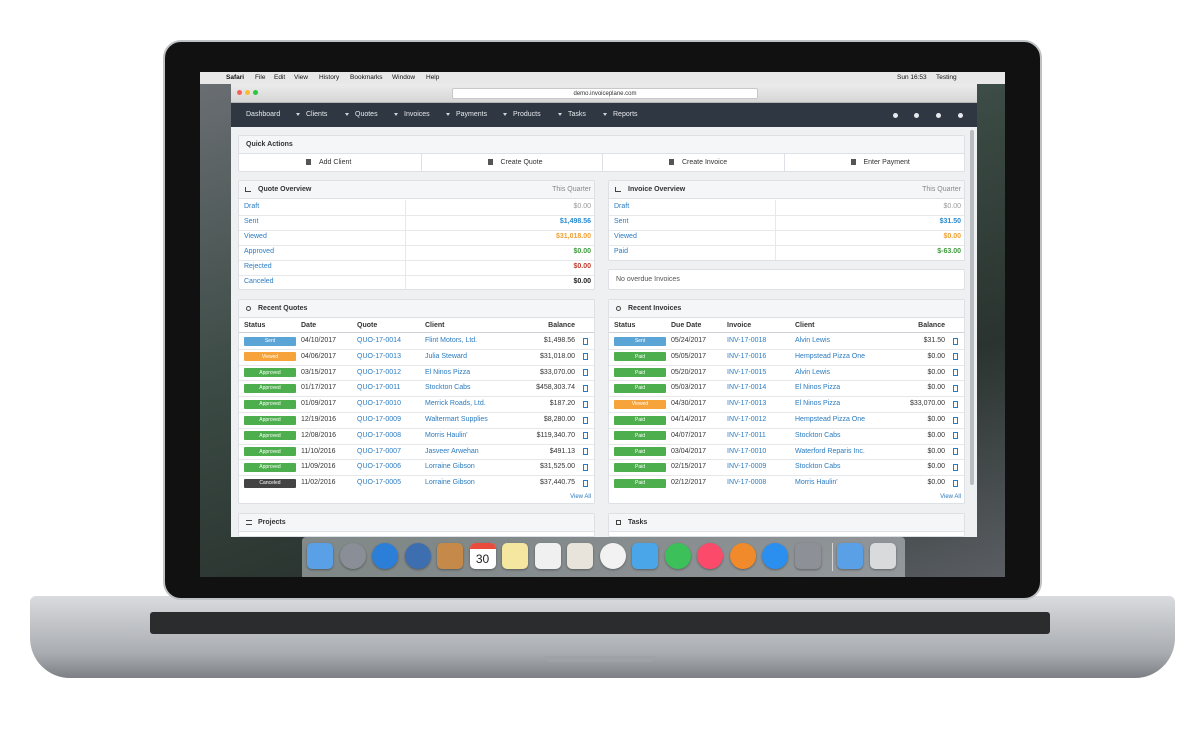 Image resolution: width=1200 pixels, height=741 pixels. I want to click on nav-item: Quotes, so click(366, 114).